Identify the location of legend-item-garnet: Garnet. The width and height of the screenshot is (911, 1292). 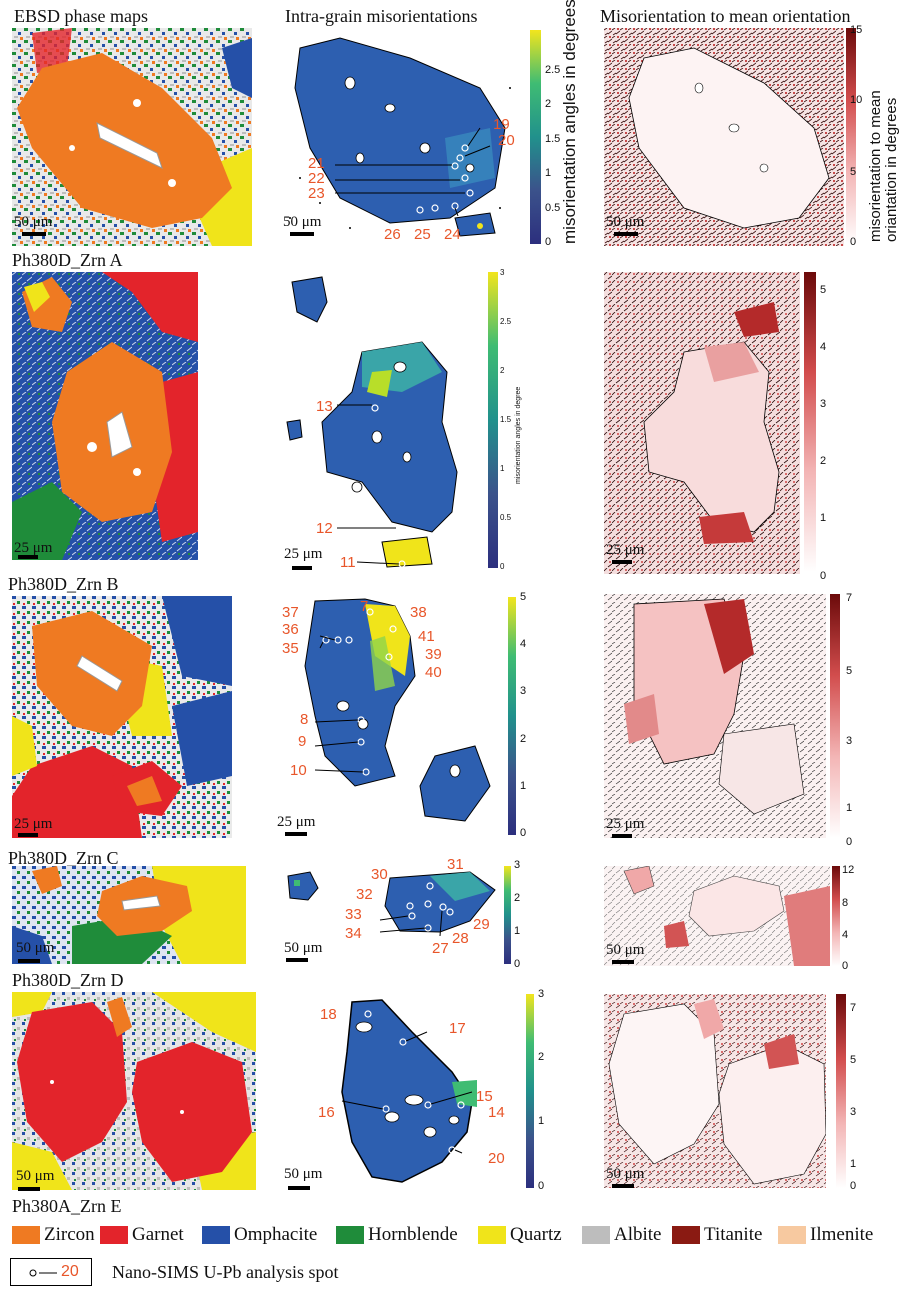
(142, 1235).